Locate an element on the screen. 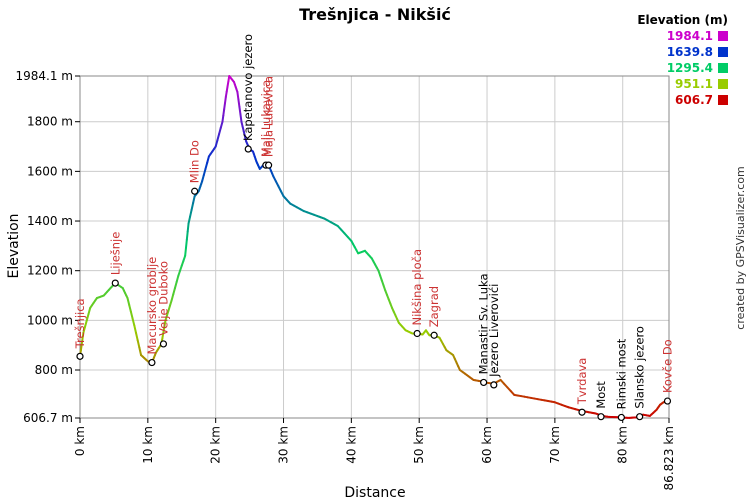 The image size is (750, 500). chart-title: Trešnjica - Nikšić is located at coordinates (375, 14).